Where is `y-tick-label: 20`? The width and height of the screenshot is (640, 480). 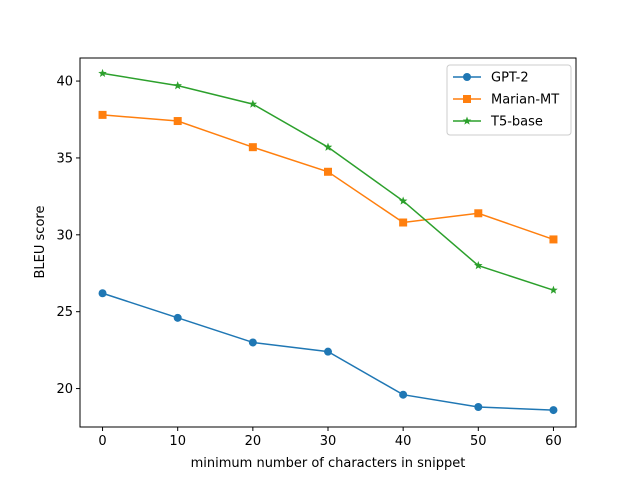
y-tick-label: 20 is located at coordinates (64, 389).